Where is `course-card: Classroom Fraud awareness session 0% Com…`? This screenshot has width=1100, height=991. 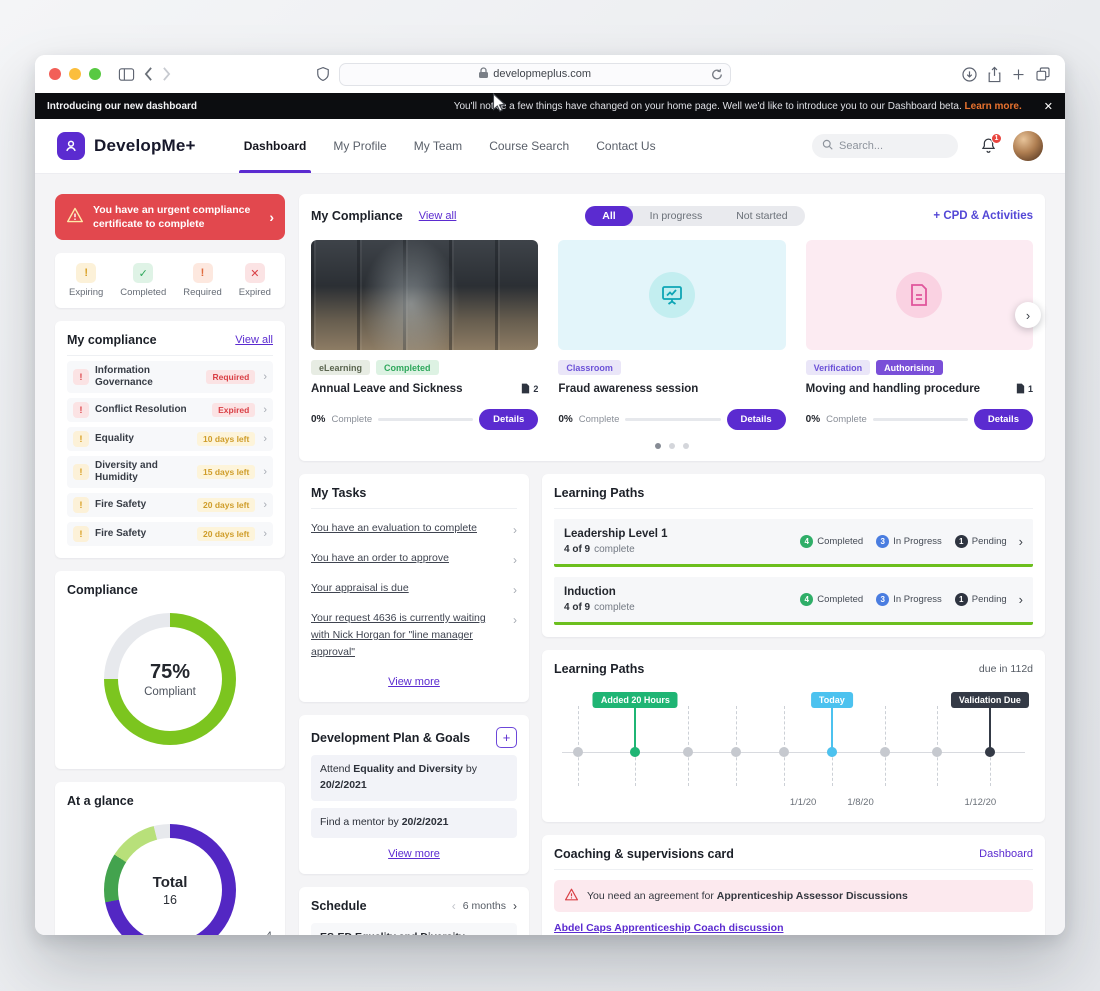 course-card: Classroom Fraud awareness session 0% Com… is located at coordinates (672, 335).